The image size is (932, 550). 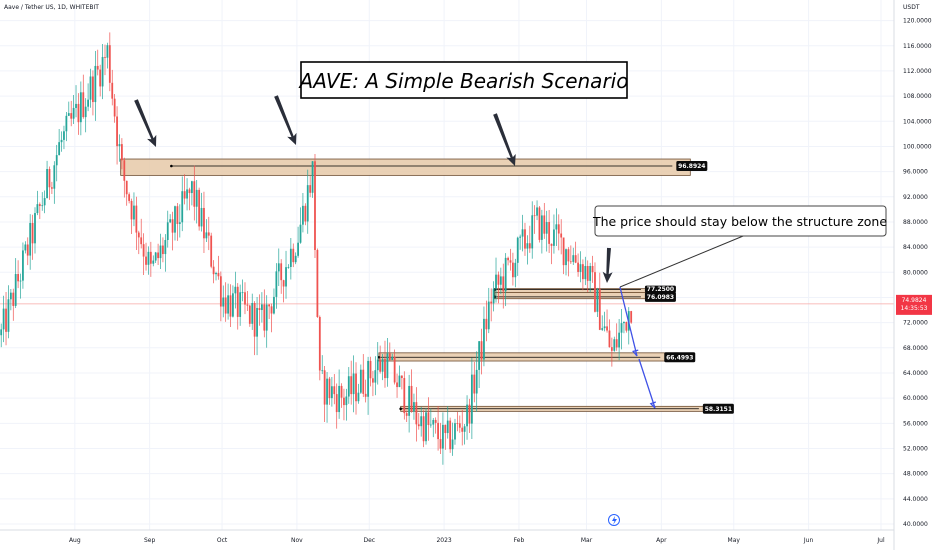 I want to click on y-tick-label: 116.0000, so click(x=917, y=46).